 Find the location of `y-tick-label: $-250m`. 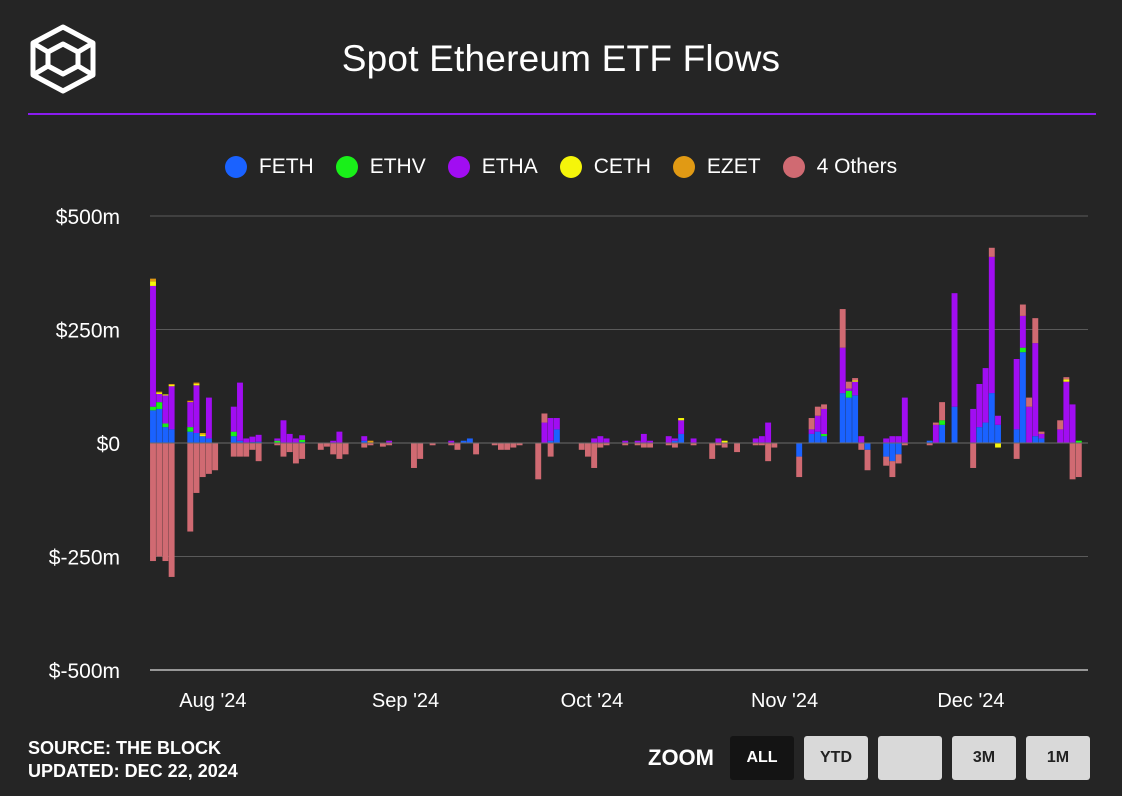

y-tick-label: $-250m is located at coordinates (84, 558).